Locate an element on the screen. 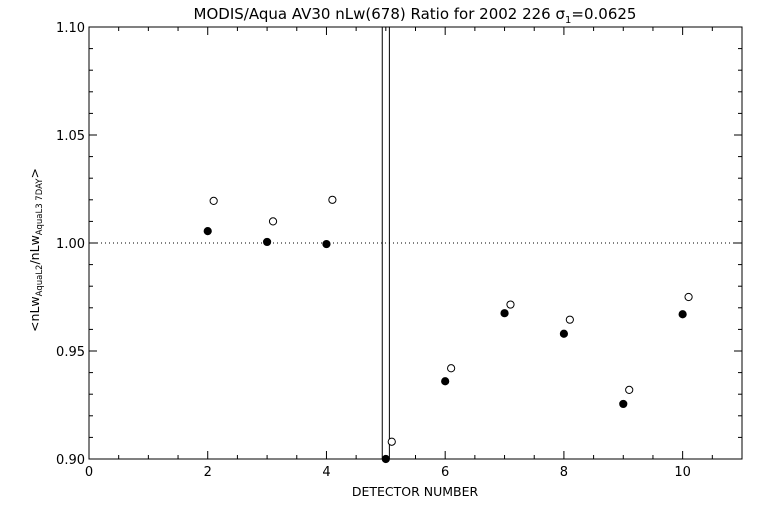 The width and height of the screenshot is (768, 512). y-axis-label-sub1: AquaL2 is located at coordinates (40, 281).